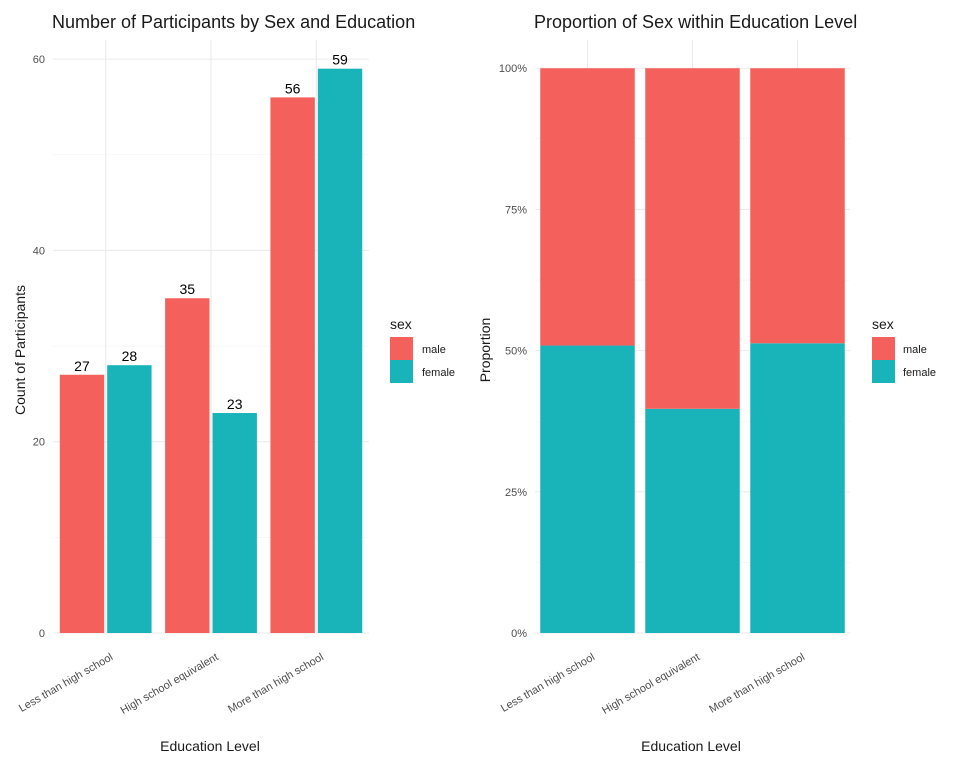  What do you see at coordinates (516, 493) in the screenshot?
I see `proportion-chart-y-tick-label: 25%` at bounding box center [516, 493].